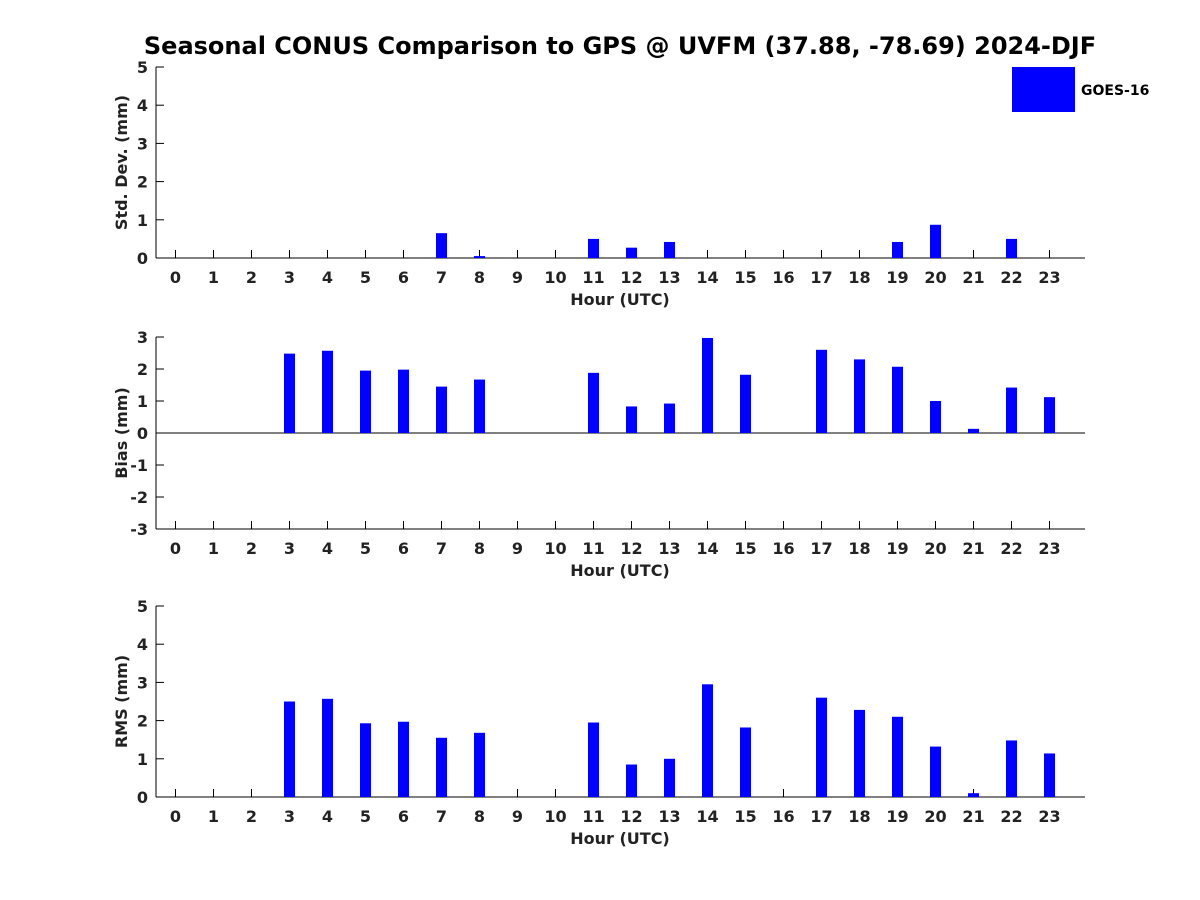  What do you see at coordinates (139, 465) in the screenshot?
I see `y-tick-label: -1` at bounding box center [139, 465].